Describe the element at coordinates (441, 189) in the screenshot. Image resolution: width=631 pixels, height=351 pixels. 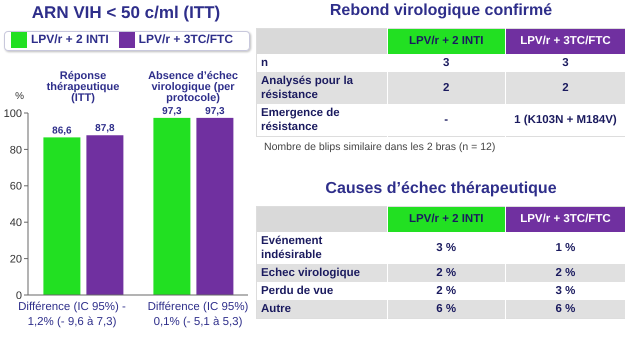
I see `text: Causes d’échec thérapeutique` at that location.